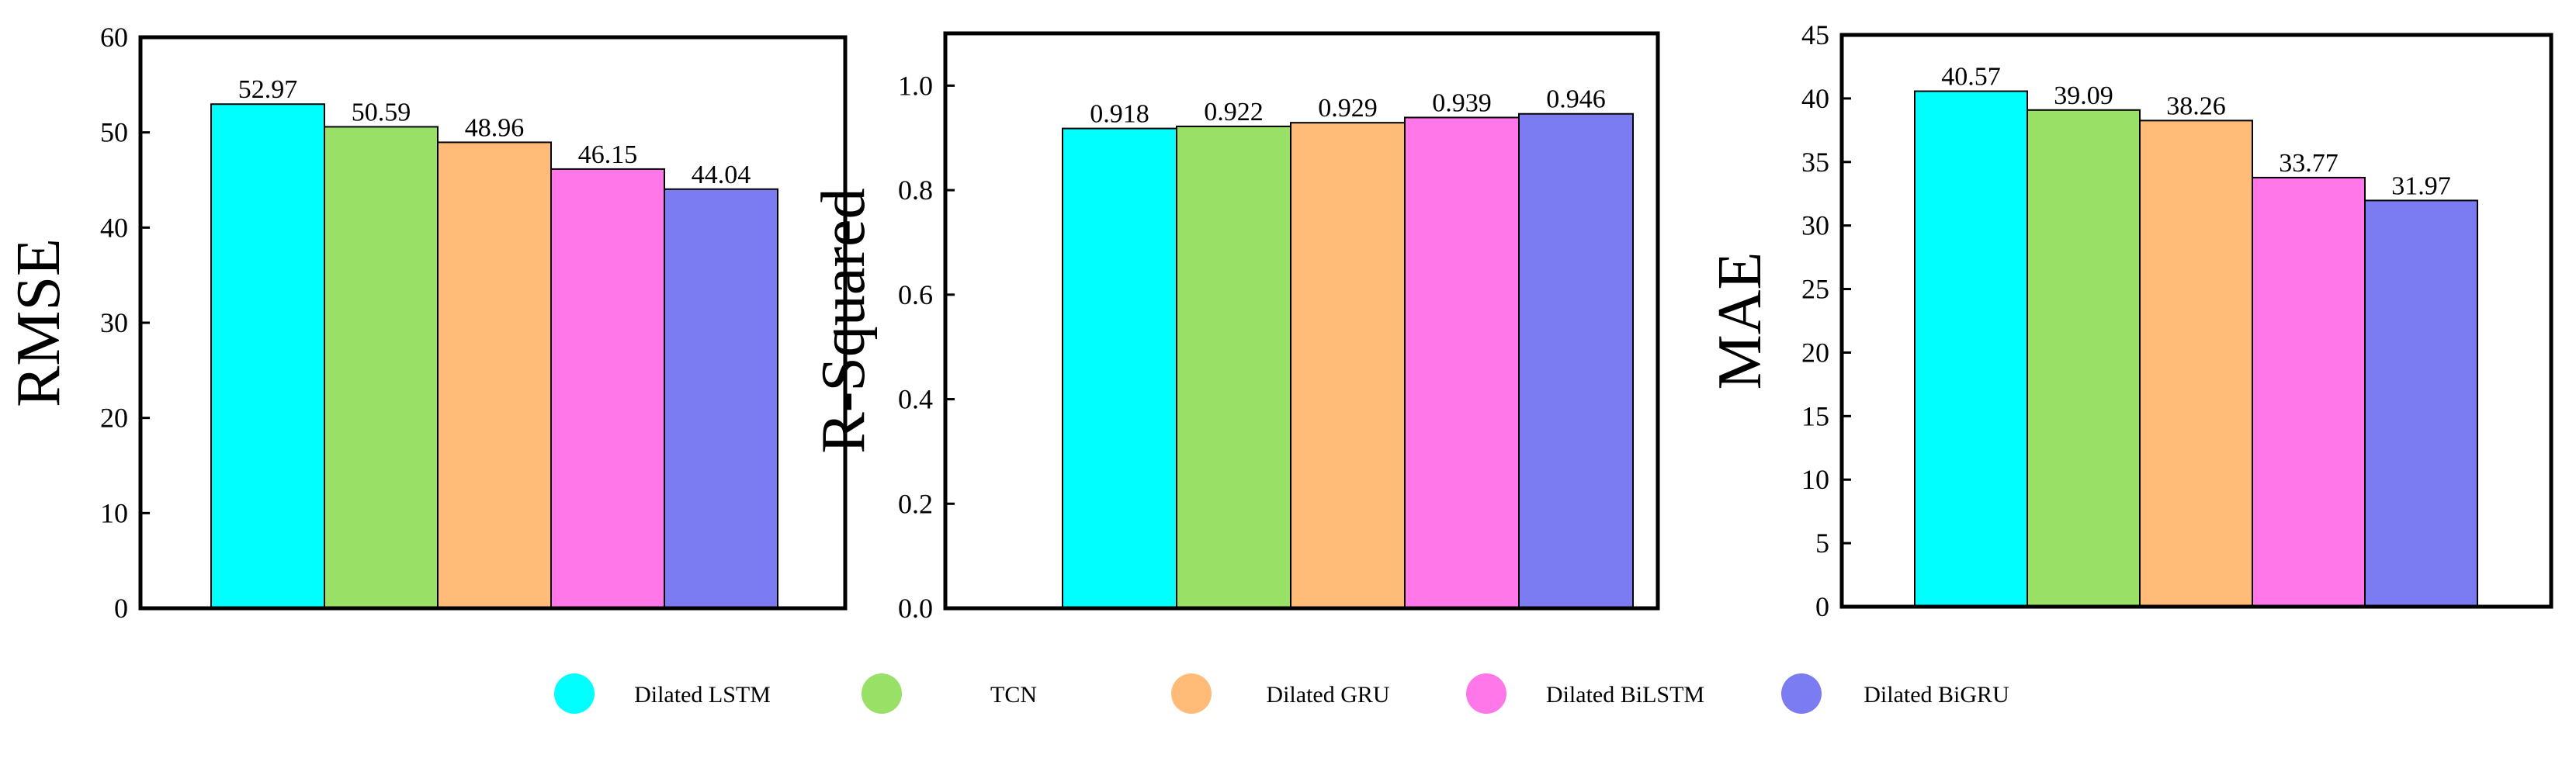 Image resolution: width=2576 pixels, height=758 pixels. I want to click on bar-value-label: 38.26, so click(2196, 106).